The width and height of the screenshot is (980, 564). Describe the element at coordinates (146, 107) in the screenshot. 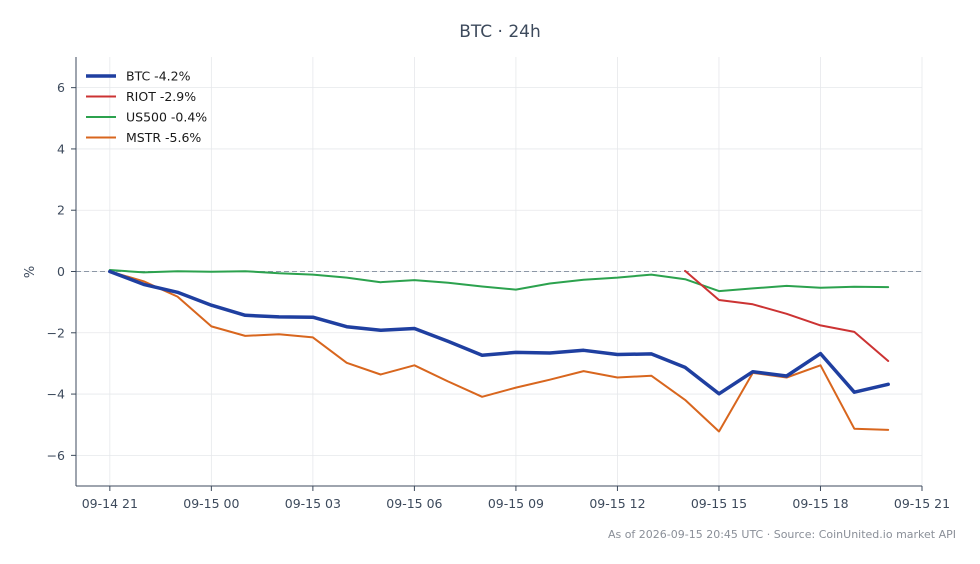

I see `legend: BTC -4.2% RIOT -2.9% US500 -0.4% MSTR -5.6%` at that location.